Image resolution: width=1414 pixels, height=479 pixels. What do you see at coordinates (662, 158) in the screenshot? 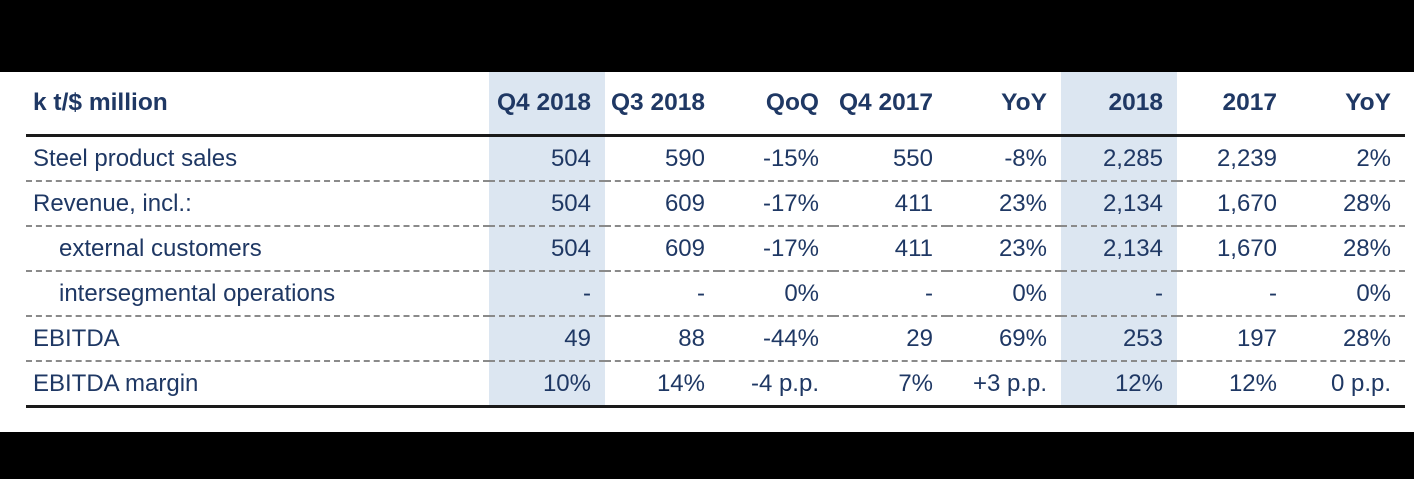
I see `cell-steel-product-sales-q3-2018: 590` at bounding box center [662, 158].